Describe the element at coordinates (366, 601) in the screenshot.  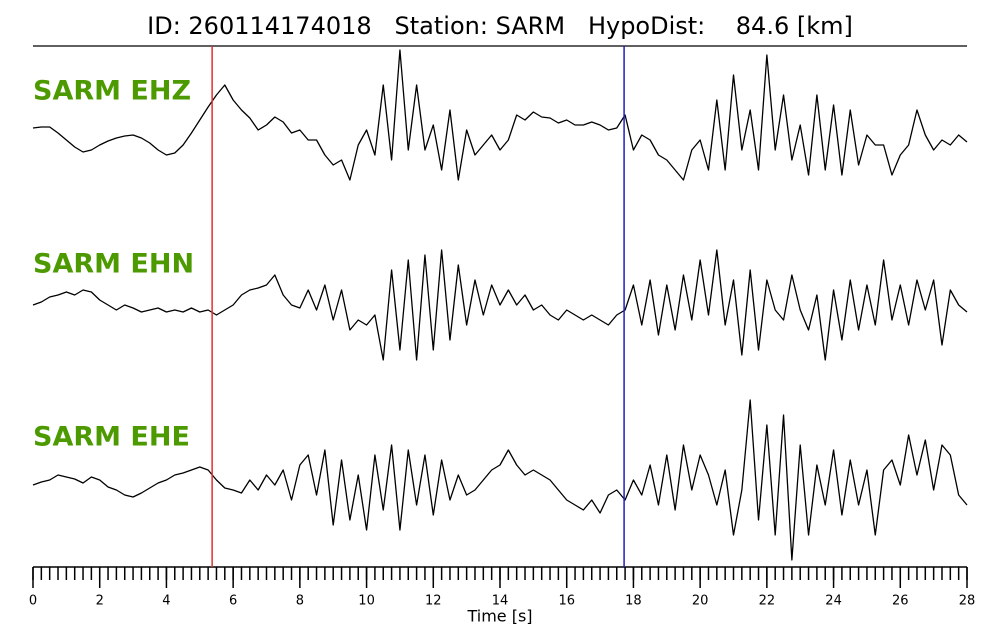
I see `x-tick-label: 10` at that location.